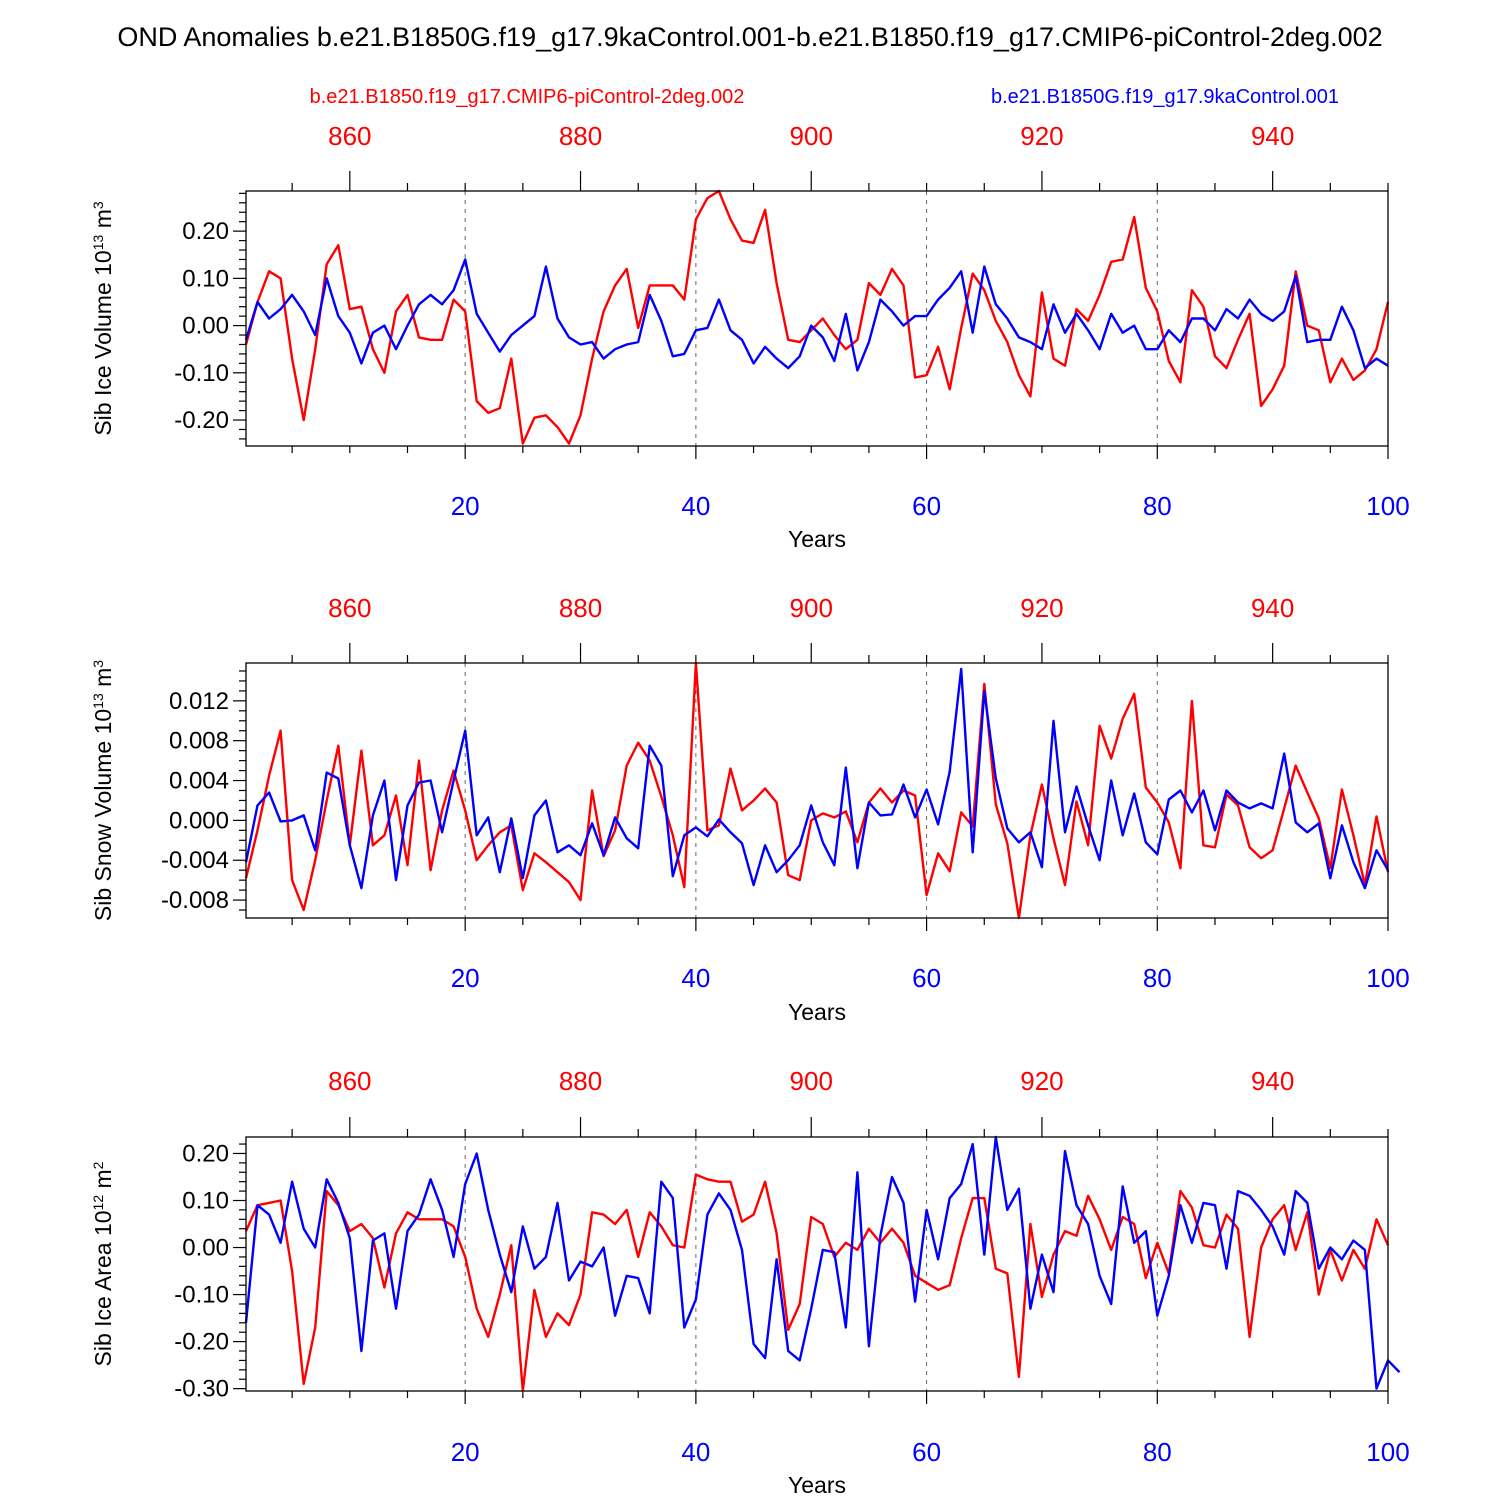  I want to click on y-tick-label: 0.012, so click(199, 701).